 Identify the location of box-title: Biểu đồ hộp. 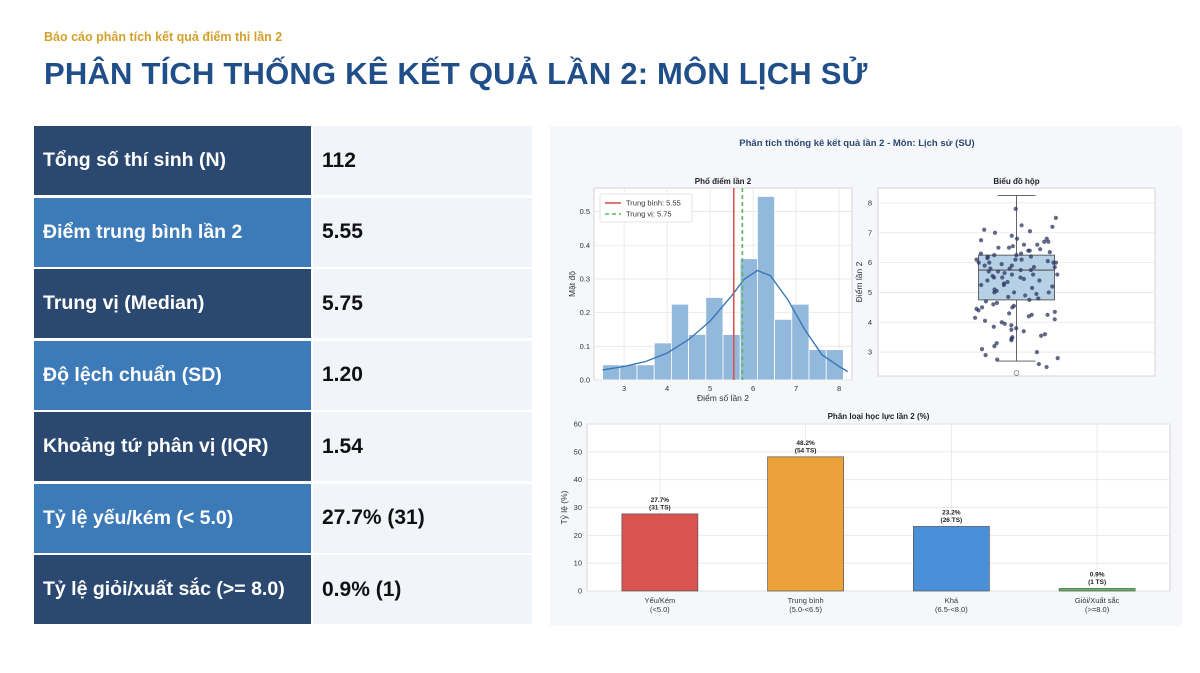
(1016, 181).